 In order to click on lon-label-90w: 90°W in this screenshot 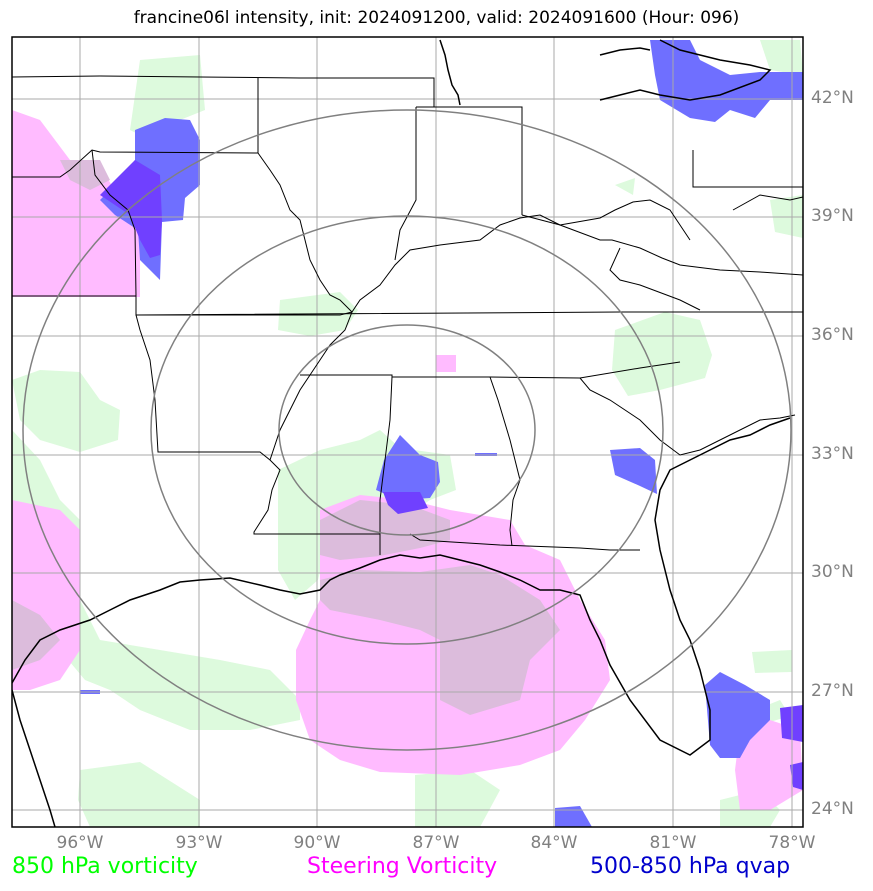, I will do `click(317, 843)`.